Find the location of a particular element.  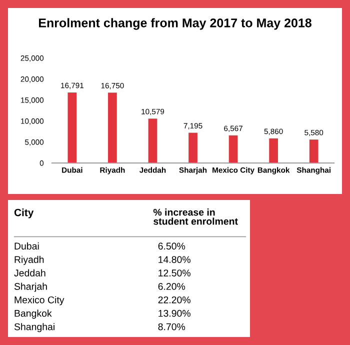

text: 14.80% is located at coordinates (174, 260).